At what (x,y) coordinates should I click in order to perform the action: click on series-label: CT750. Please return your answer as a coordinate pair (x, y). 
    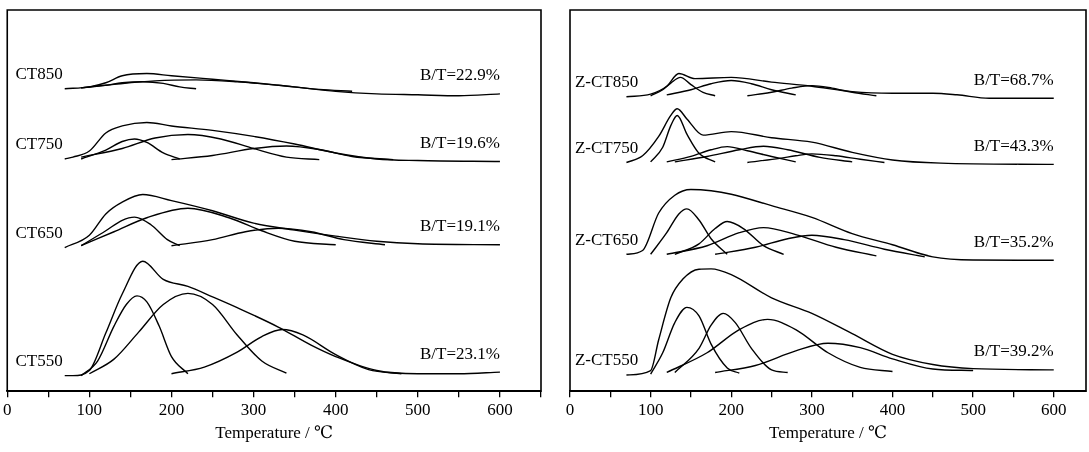
    Looking at the image, I should click on (39, 144).